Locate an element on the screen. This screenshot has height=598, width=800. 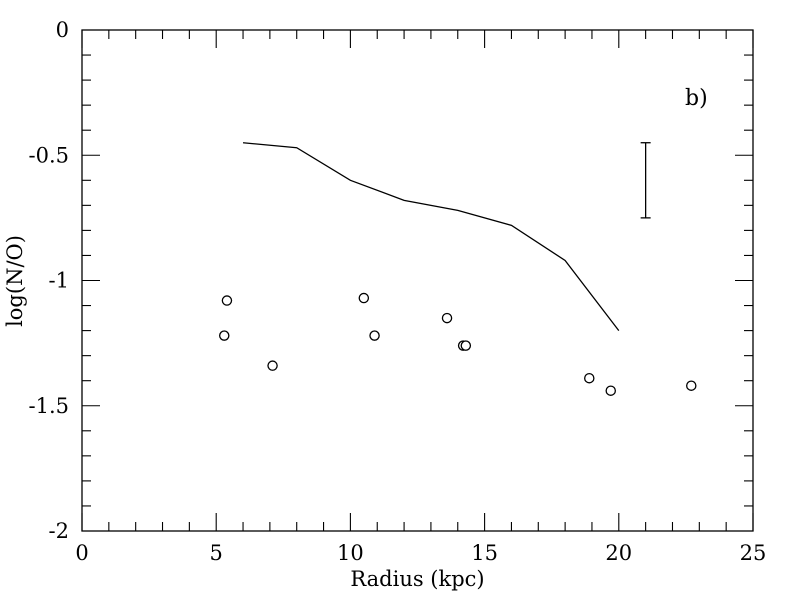
y-tick-label: -1.5 is located at coordinates (49, 406).